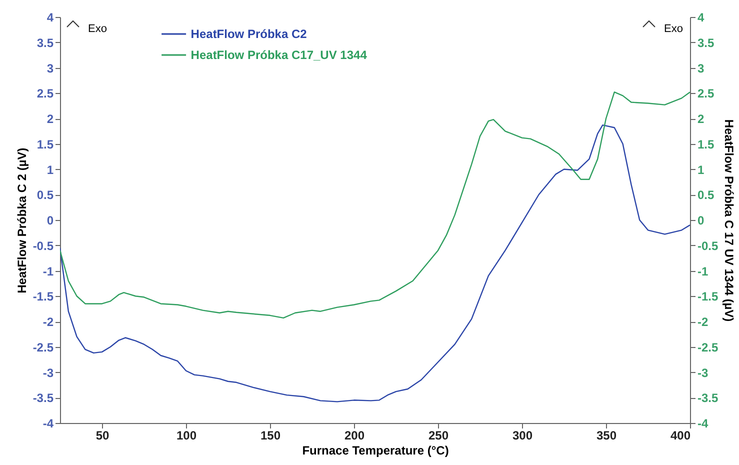  Describe the element at coordinates (606, 435) in the screenshot. I see `x-tick-label: 350` at that location.